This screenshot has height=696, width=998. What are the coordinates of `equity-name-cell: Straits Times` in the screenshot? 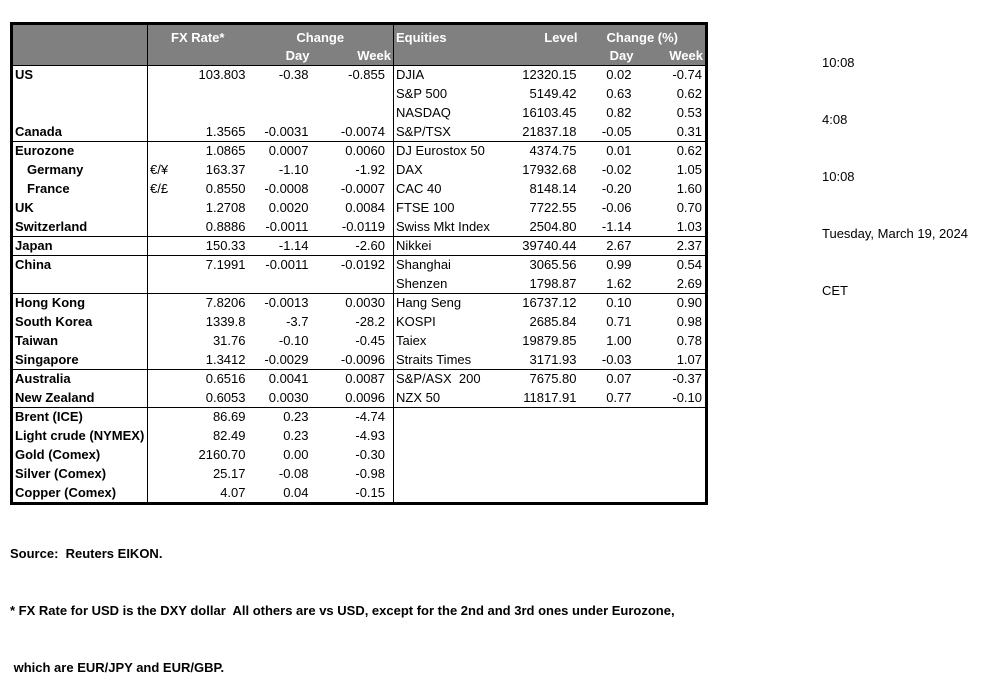 It's located at (448, 360).